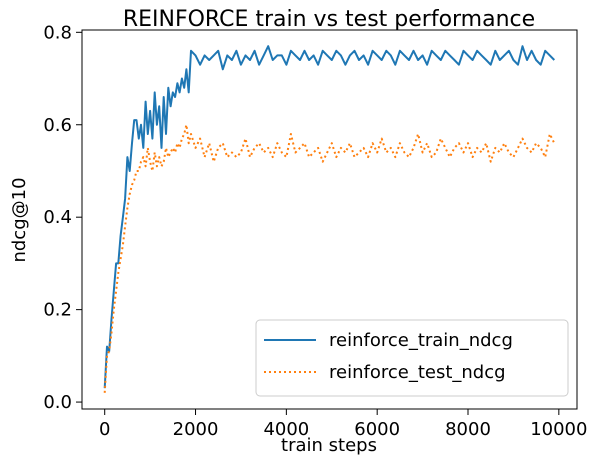 This screenshot has width=594, height=456. What do you see at coordinates (286, 429) in the screenshot?
I see `x-tick-label: 4000` at bounding box center [286, 429].